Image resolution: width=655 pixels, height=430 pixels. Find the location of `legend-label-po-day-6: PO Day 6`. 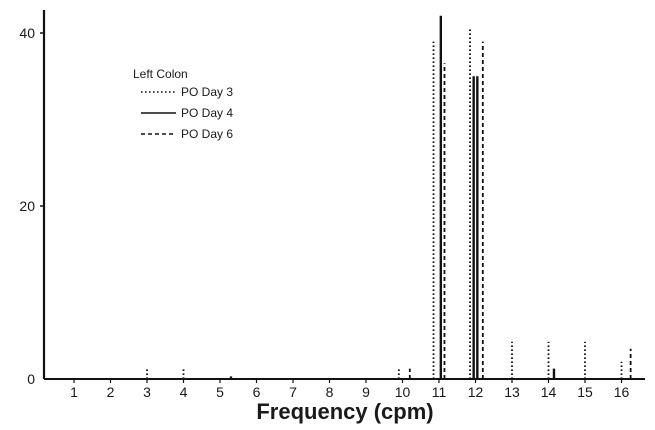

legend-label-po-day-6: PO Day 6 is located at coordinates (207, 134).